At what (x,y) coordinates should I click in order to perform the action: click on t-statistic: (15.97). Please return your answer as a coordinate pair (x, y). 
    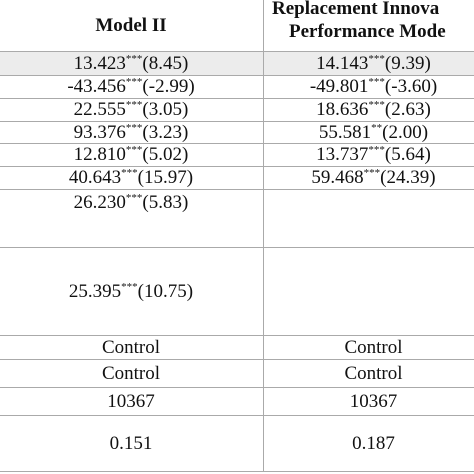
    Looking at the image, I should click on (165, 177).